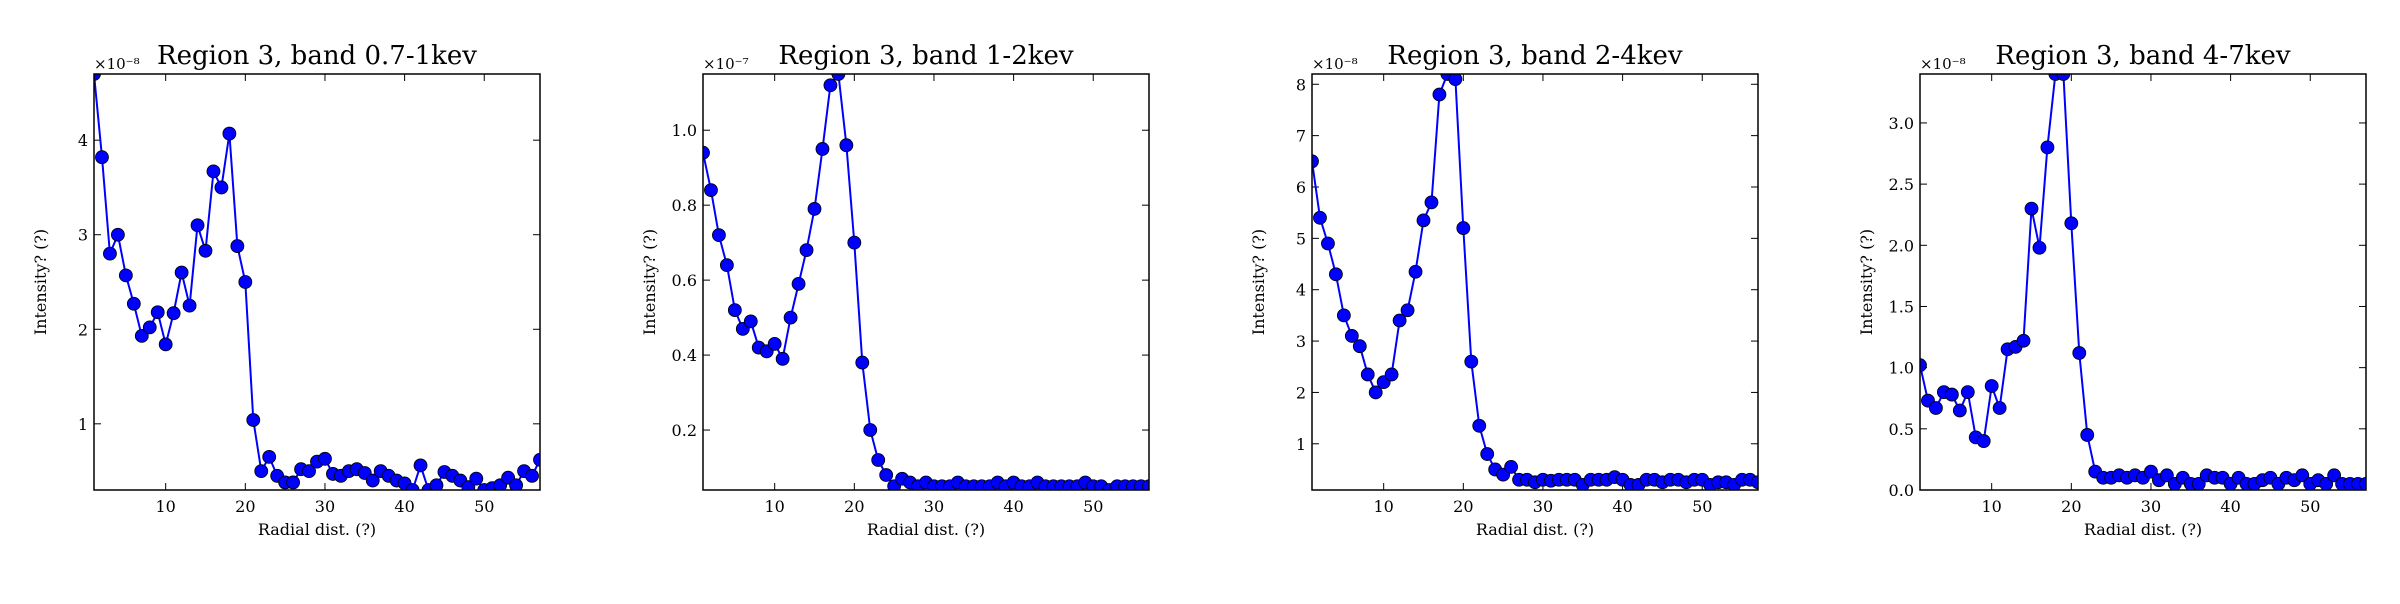 This screenshot has height=604, width=2400. What do you see at coordinates (1301, 238) in the screenshot?
I see `y-tick-label: 5` at bounding box center [1301, 238].